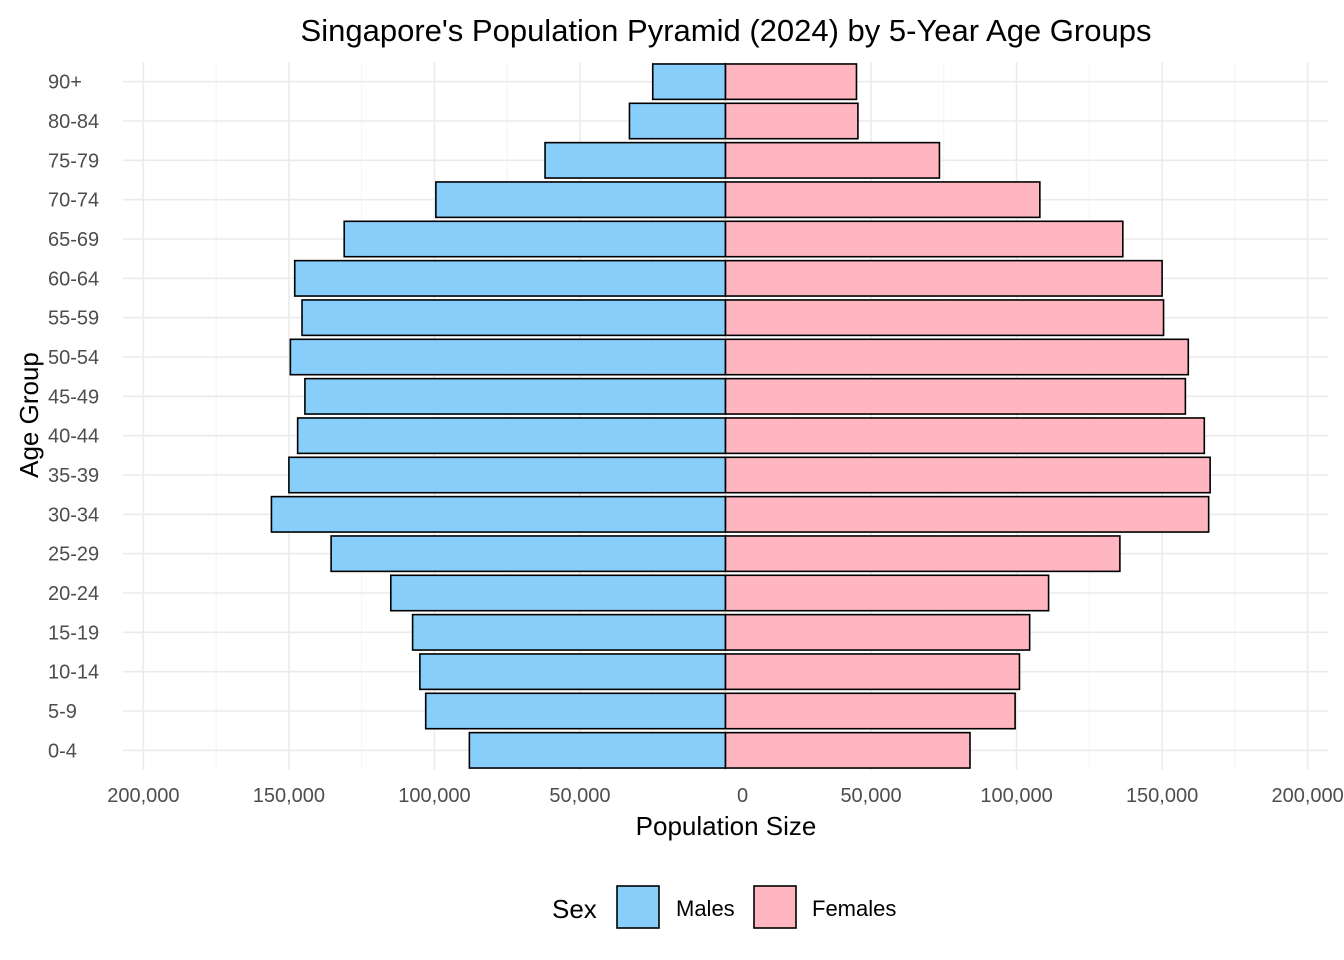  I want to click on y-tick-label: 80-84, so click(73, 122).